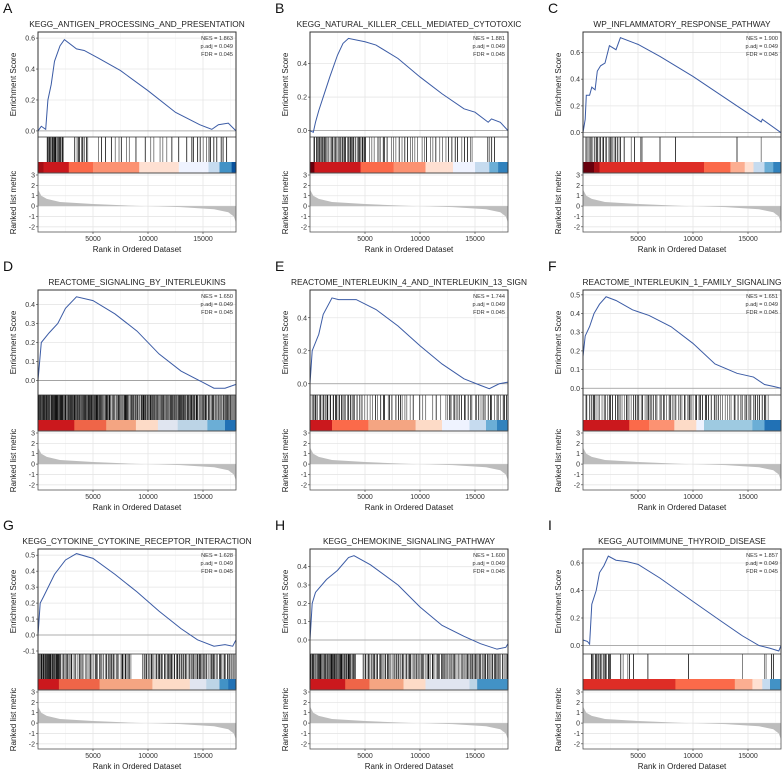 The image size is (784, 778). What do you see at coordinates (29, 652) in the screenshot?
I see `y-tick-label: -0.1` at bounding box center [29, 652].